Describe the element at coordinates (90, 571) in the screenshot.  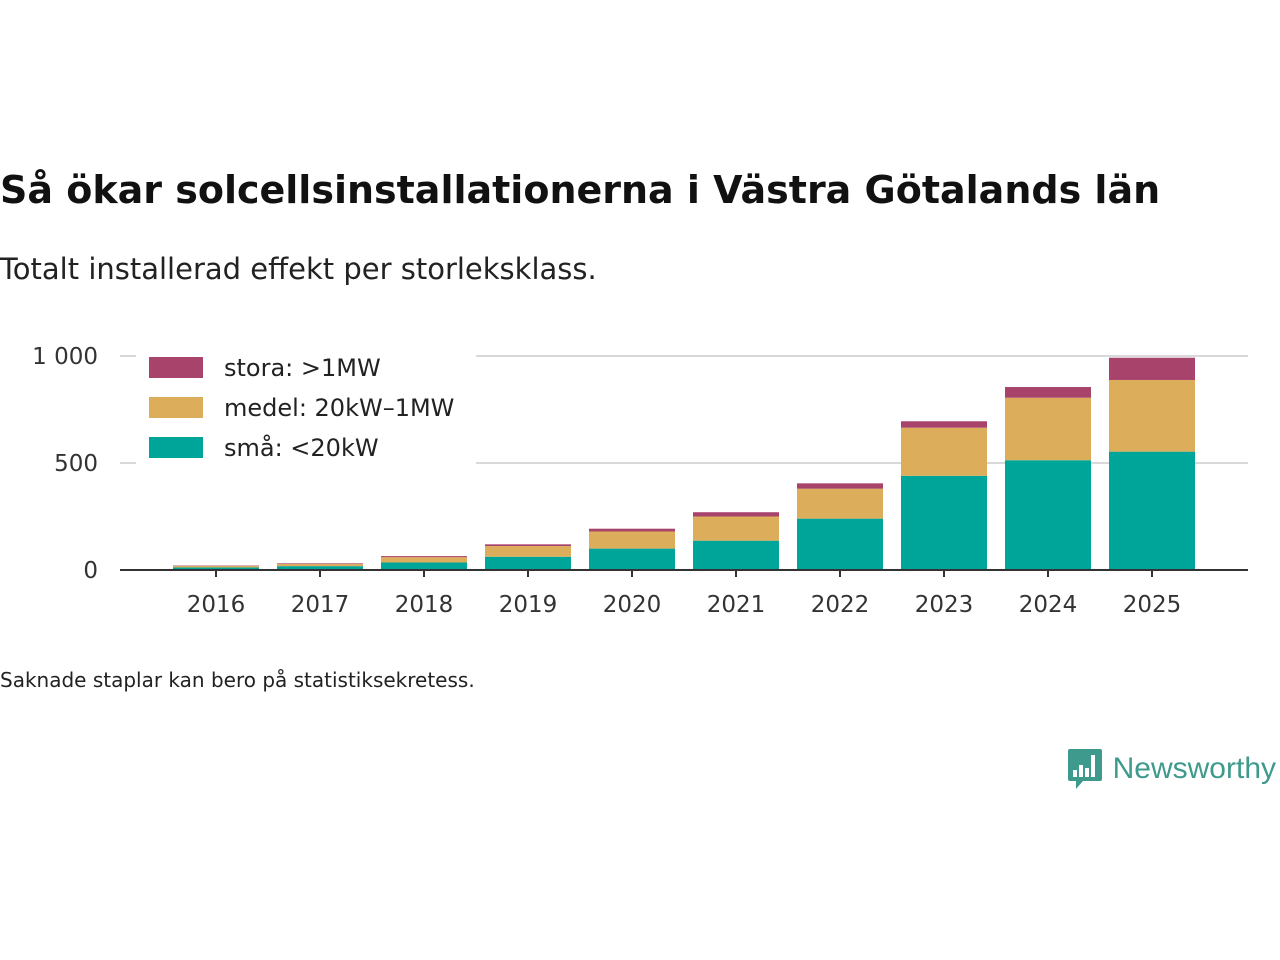
I see `y-tick-label: 0` at that location.